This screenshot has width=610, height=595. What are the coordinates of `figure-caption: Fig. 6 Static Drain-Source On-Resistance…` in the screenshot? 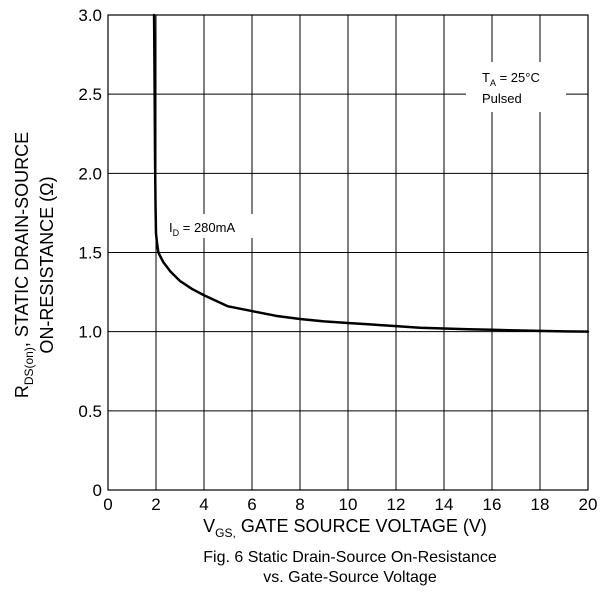 It's located at (350, 568).